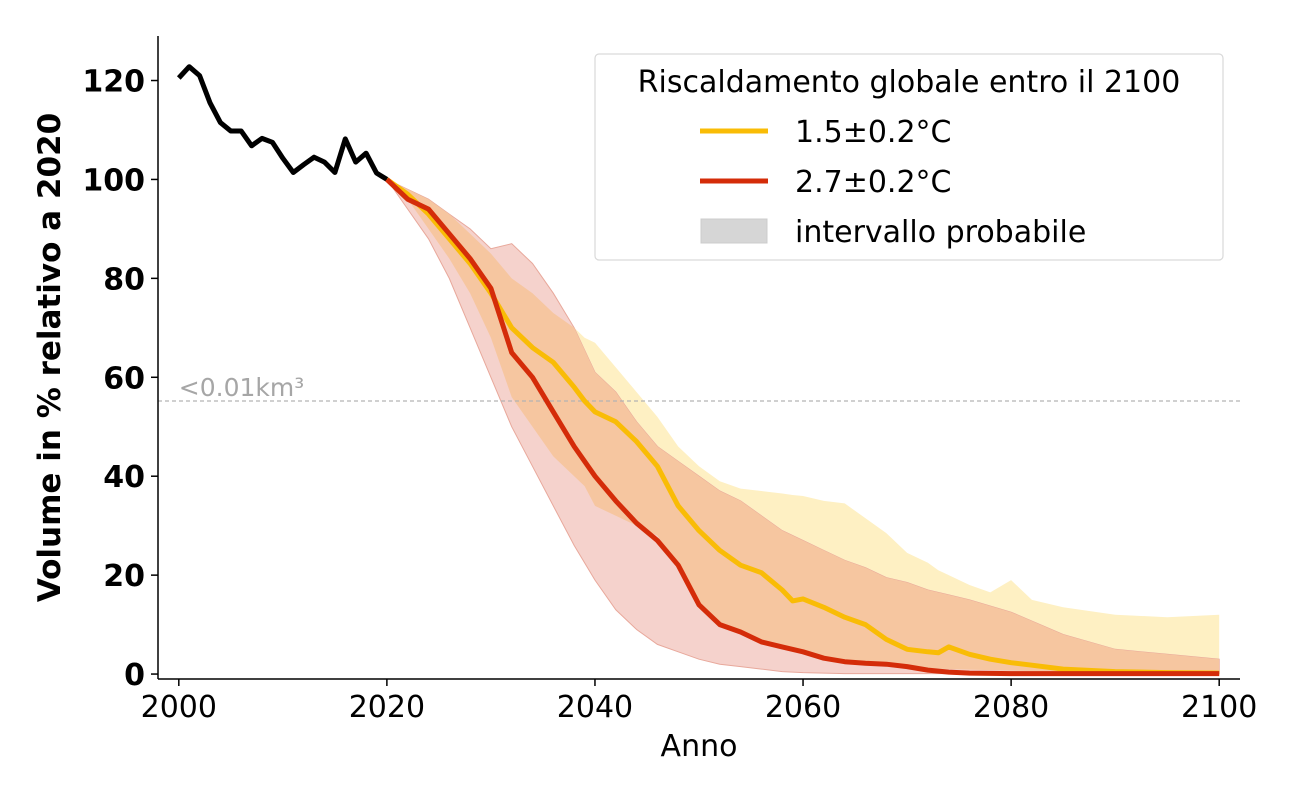 The height and width of the screenshot is (800, 1300). Describe the element at coordinates (134, 675) in the screenshot. I see `y-tick-label: 0` at that location.